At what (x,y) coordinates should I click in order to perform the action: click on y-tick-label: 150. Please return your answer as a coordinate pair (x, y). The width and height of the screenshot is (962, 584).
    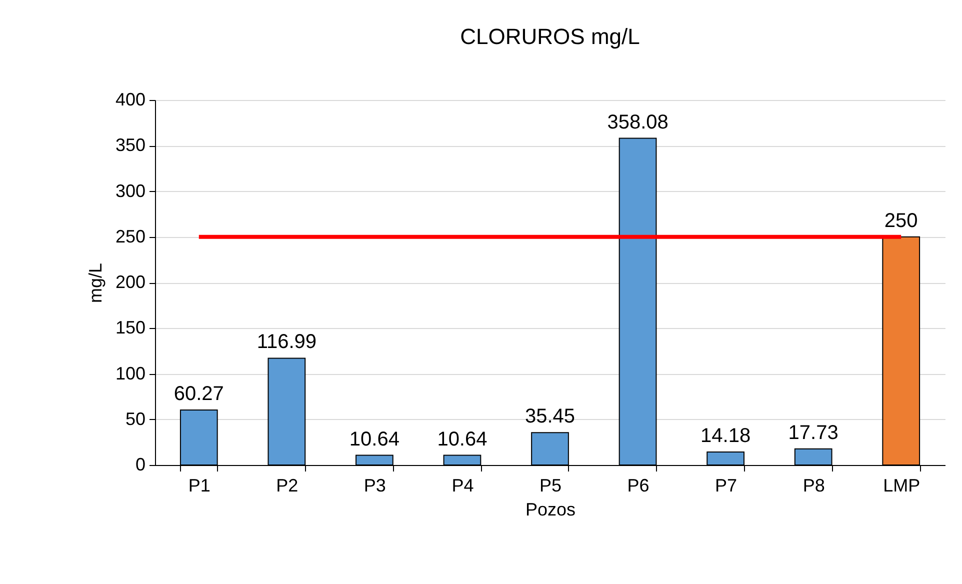
    Looking at the image, I should click on (130, 328).